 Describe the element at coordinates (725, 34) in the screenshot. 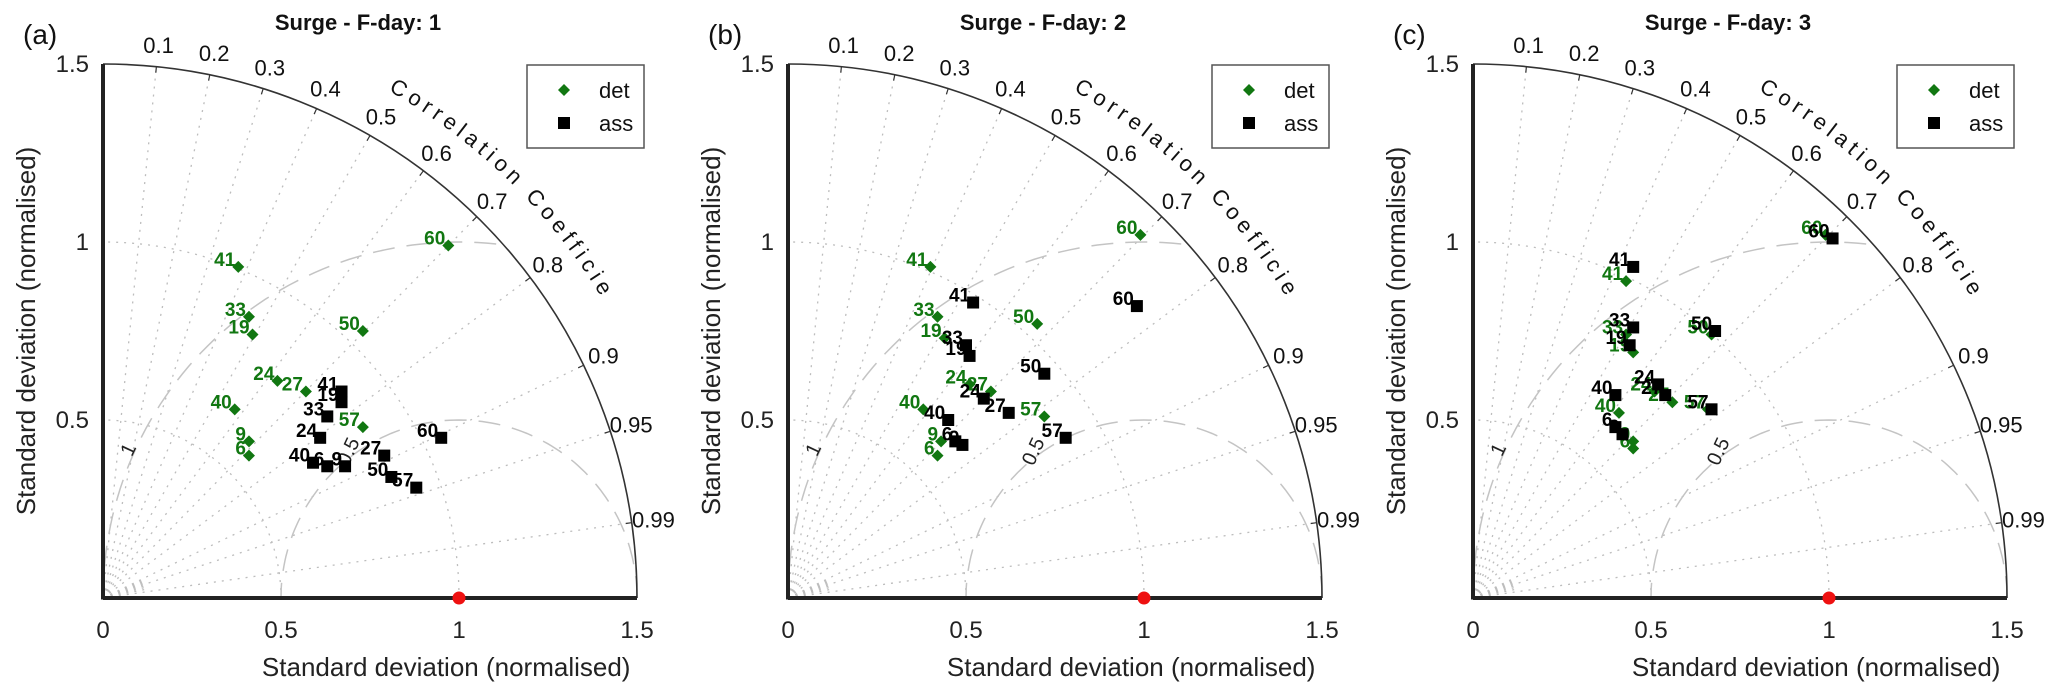

I see `panel-tag: (b)` at that location.